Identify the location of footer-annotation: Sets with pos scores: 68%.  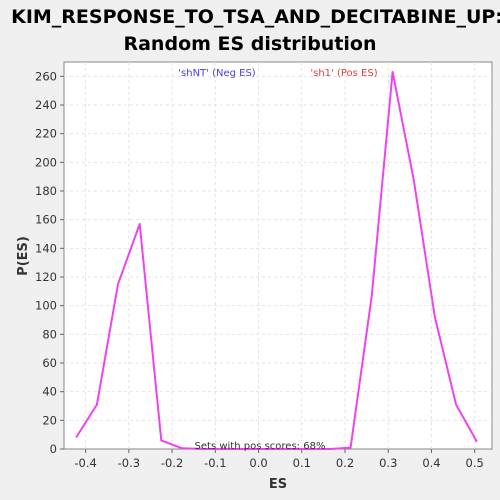
(260, 446).